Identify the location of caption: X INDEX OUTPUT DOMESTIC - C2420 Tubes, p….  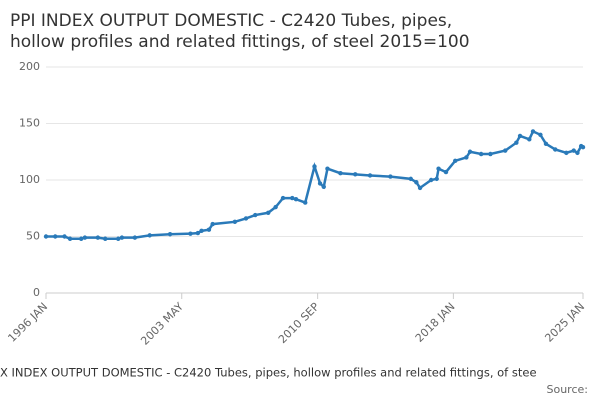
(268, 373).